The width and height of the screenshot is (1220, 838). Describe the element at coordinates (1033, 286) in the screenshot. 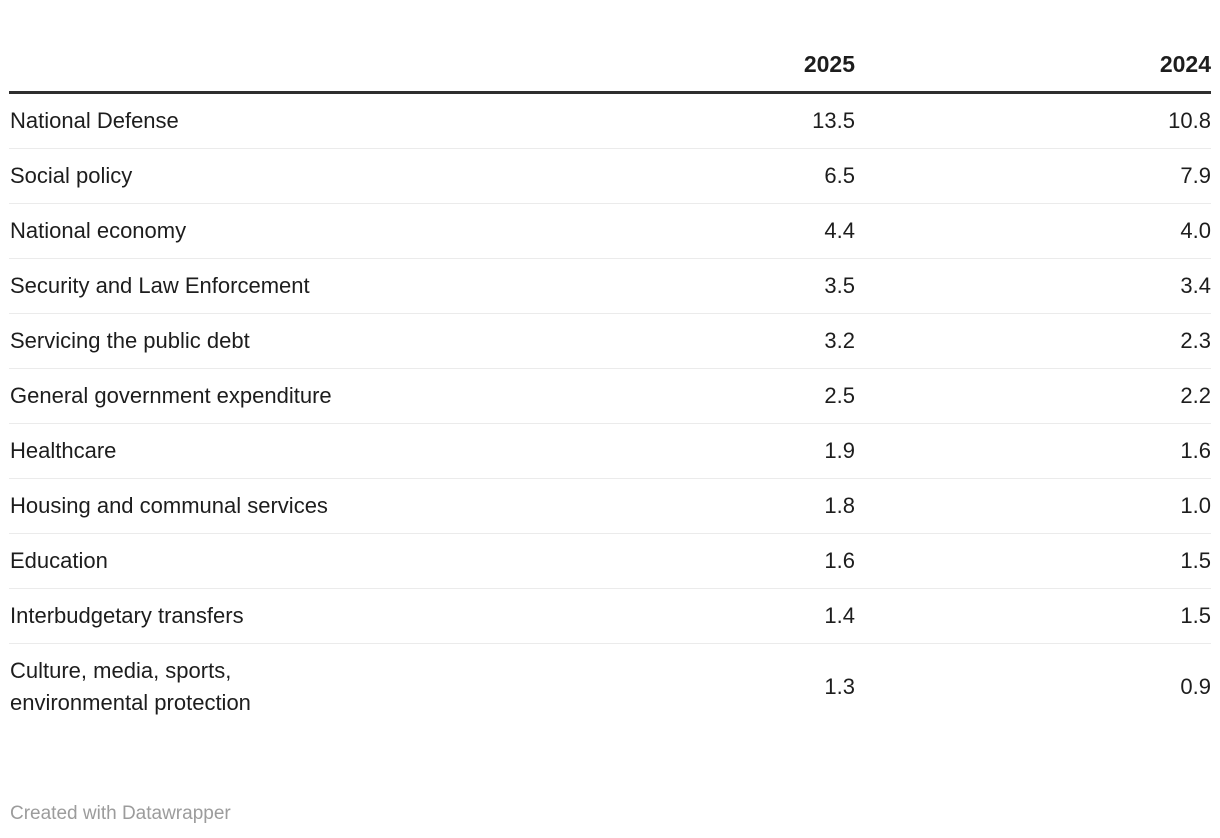

I see `row-value-2024: 3.4` at that location.